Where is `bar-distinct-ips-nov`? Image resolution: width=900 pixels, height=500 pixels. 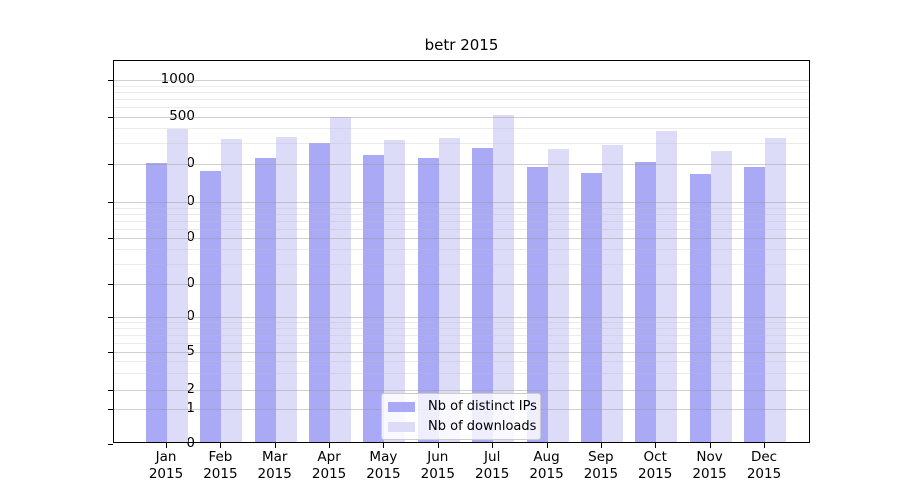
bar-distinct-ips-nov is located at coordinates (700, 307).